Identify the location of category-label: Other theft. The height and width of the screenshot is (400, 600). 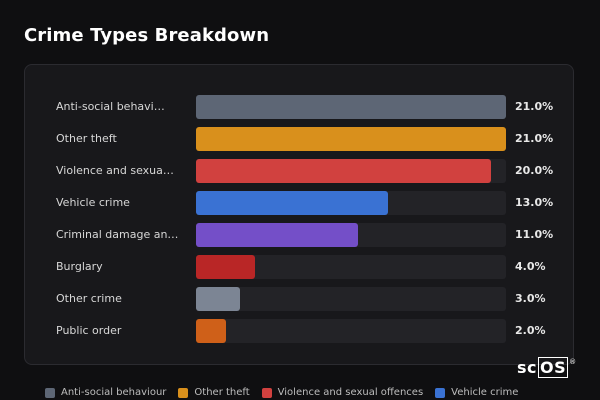
(86, 138).